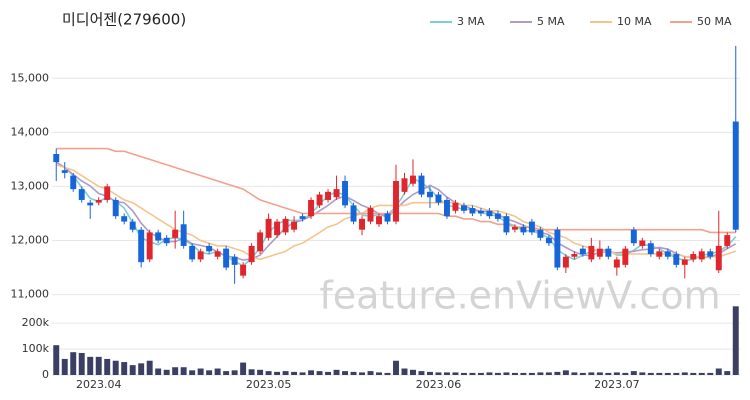 The image size is (750, 400). Describe the element at coordinates (45, 374) in the screenshot. I see `volume-tick-label: 0` at that location.